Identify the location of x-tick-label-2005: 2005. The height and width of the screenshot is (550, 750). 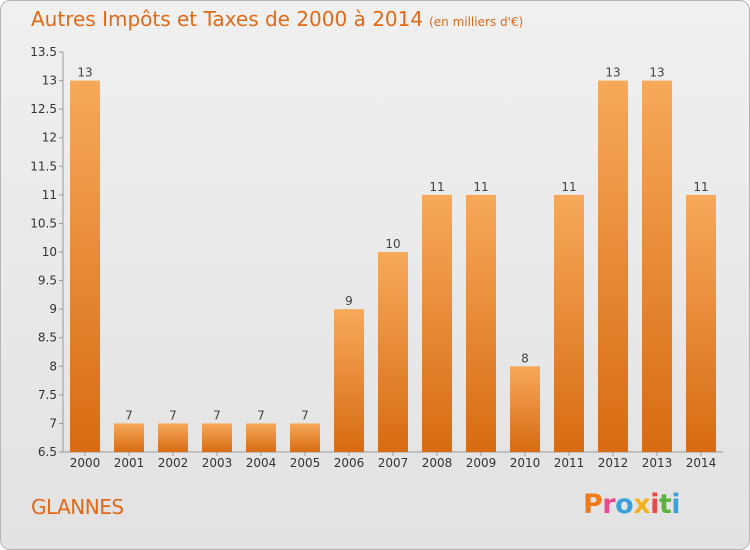
(305, 463).